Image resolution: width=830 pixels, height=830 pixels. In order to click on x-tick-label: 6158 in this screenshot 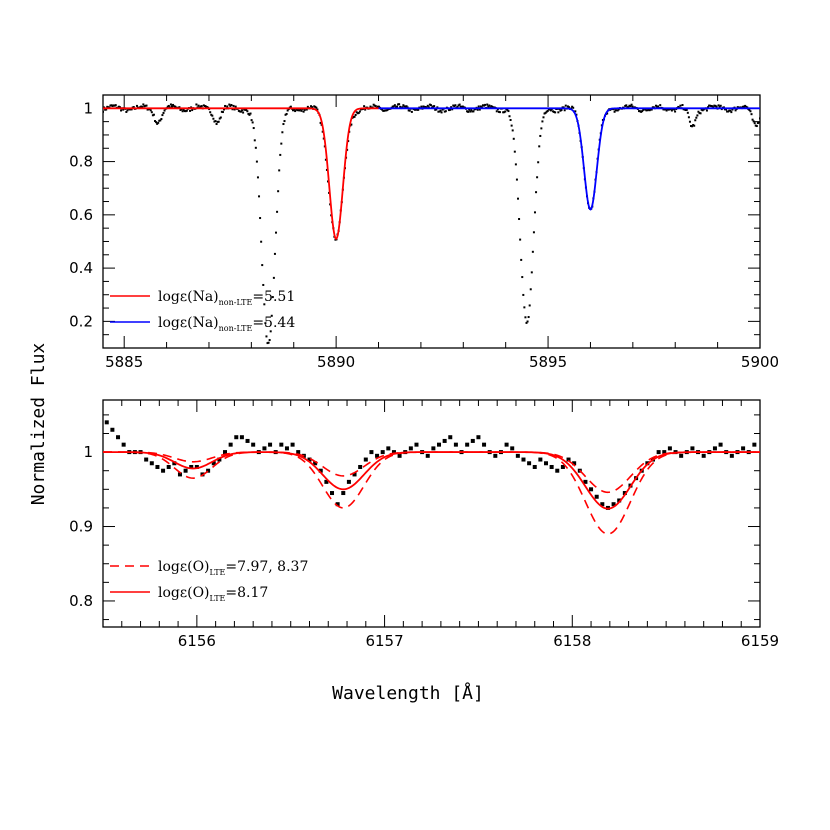, I will do `click(572, 641)`.